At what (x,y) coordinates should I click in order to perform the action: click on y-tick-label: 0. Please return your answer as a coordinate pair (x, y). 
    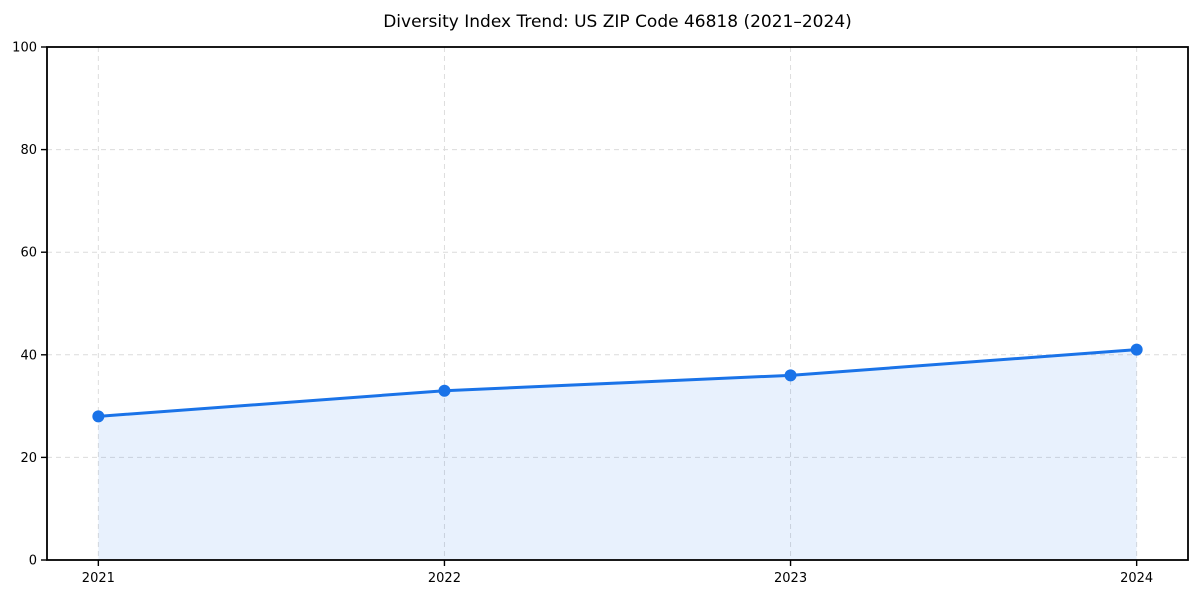
    Looking at the image, I should click on (33, 561).